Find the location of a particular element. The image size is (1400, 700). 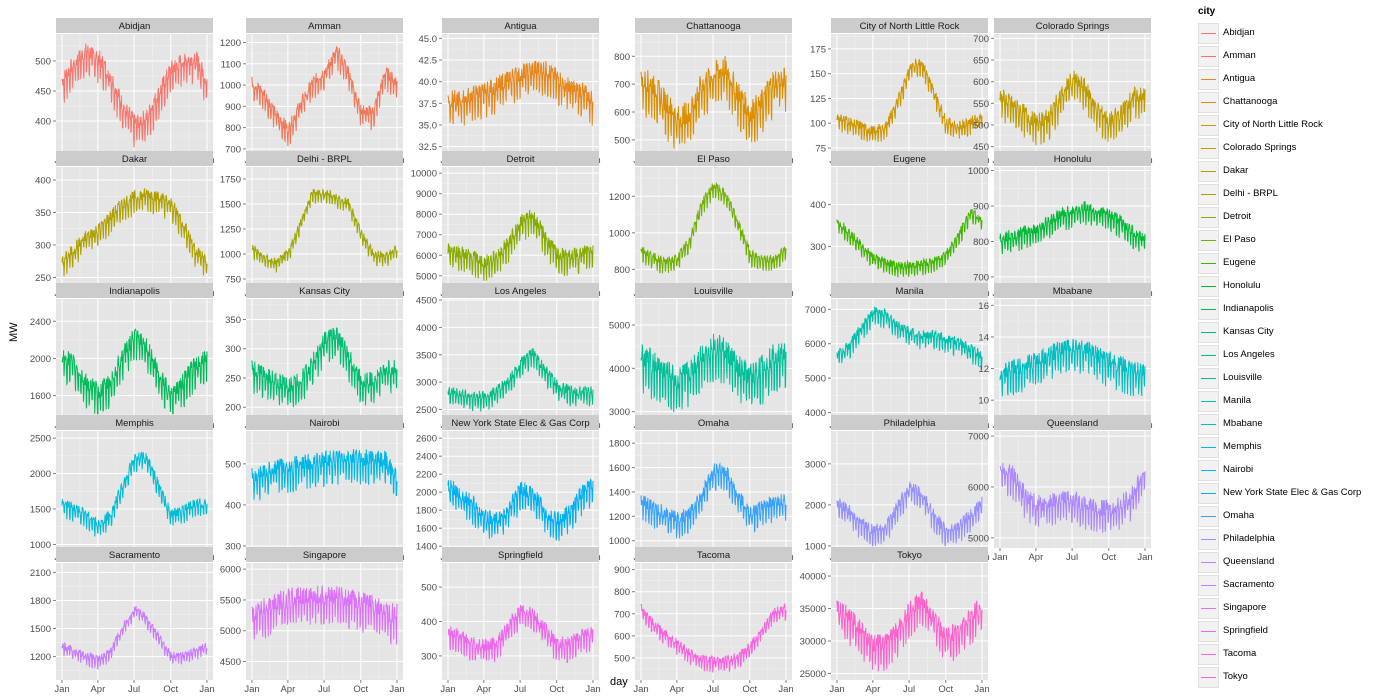

y-tick-label: 12 is located at coordinates (983, 369).